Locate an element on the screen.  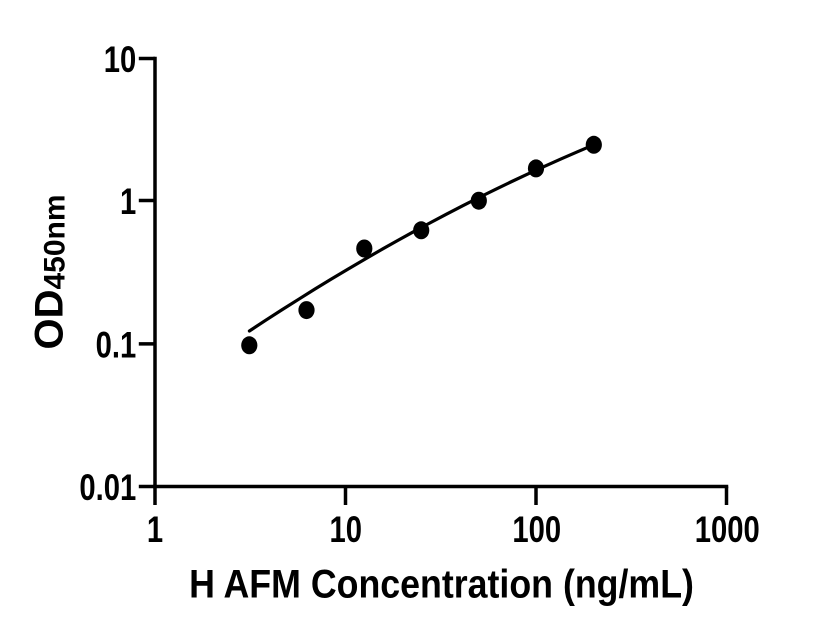
svg-text: 1000 is located at coordinates (727, 530).